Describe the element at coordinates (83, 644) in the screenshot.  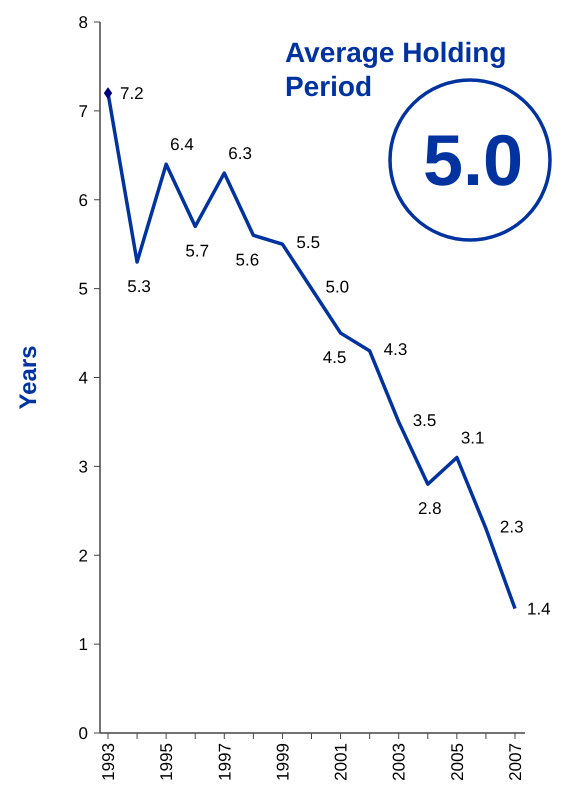
I see `y-tick-label: 1` at that location.